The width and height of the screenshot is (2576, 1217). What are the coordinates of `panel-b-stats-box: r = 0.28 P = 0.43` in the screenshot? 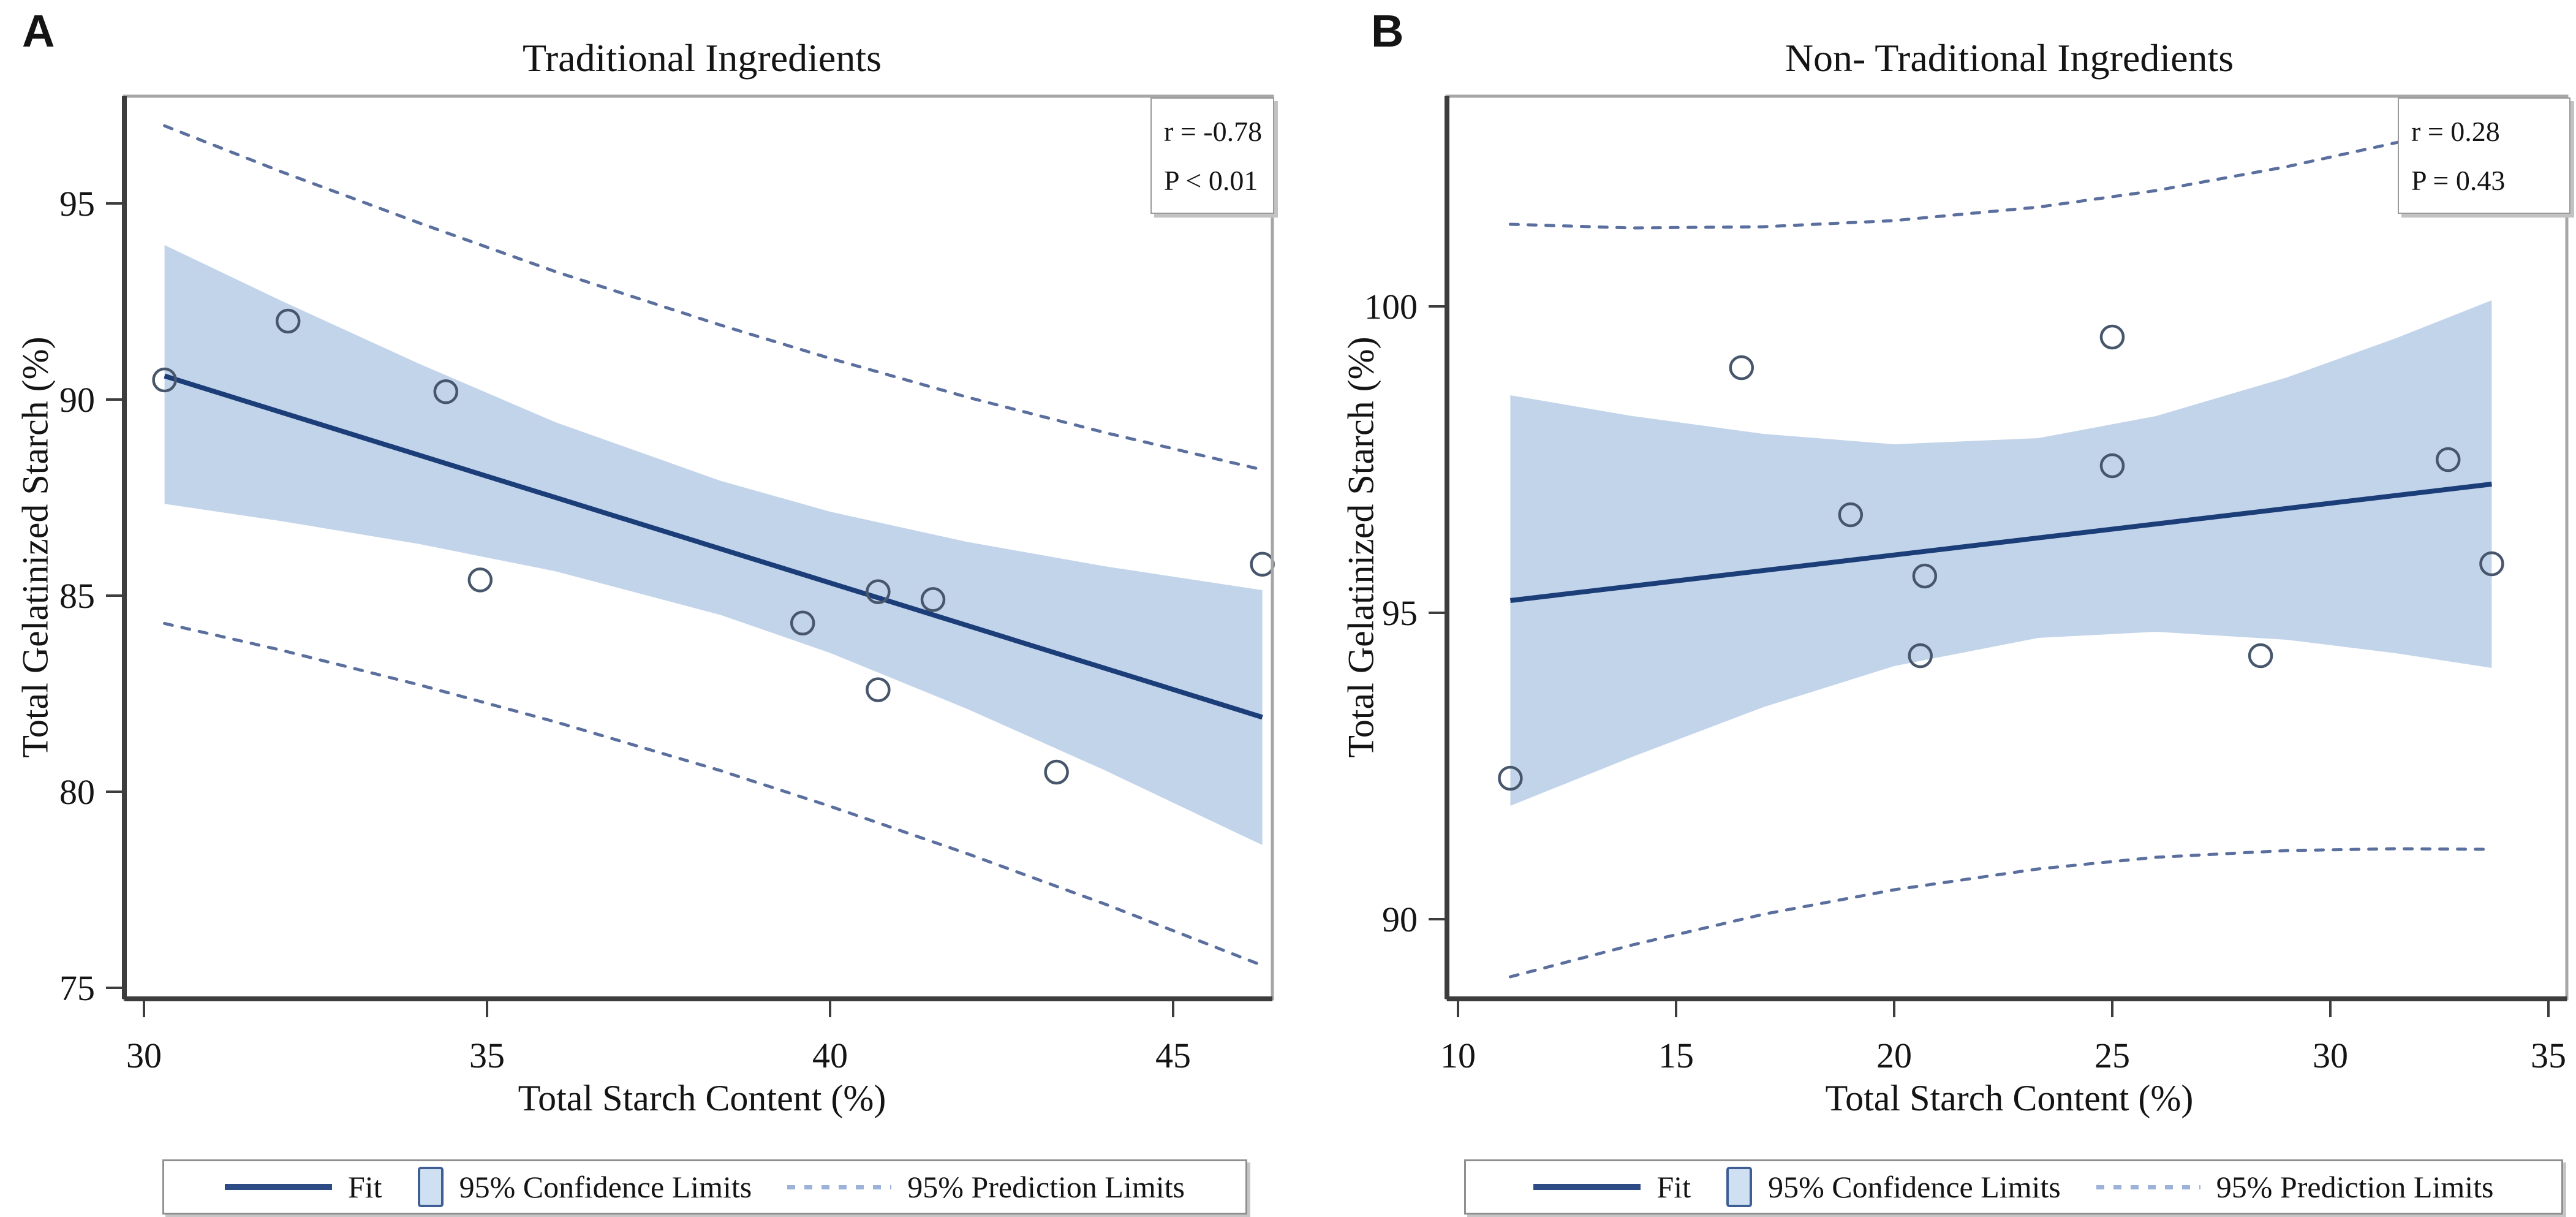 It's located at (2484, 155).